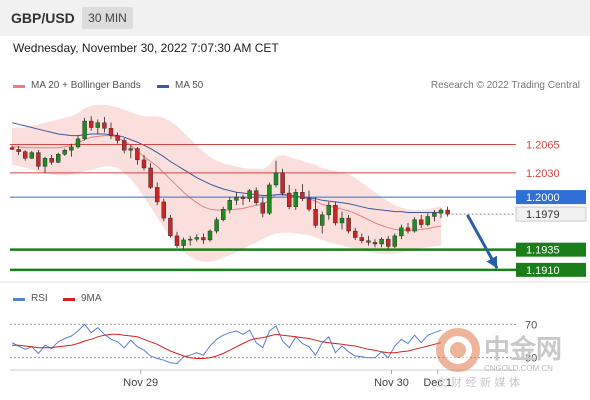 The height and width of the screenshot is (400, 590). I want to click on cngold-logo-icon, so click(458, 350).